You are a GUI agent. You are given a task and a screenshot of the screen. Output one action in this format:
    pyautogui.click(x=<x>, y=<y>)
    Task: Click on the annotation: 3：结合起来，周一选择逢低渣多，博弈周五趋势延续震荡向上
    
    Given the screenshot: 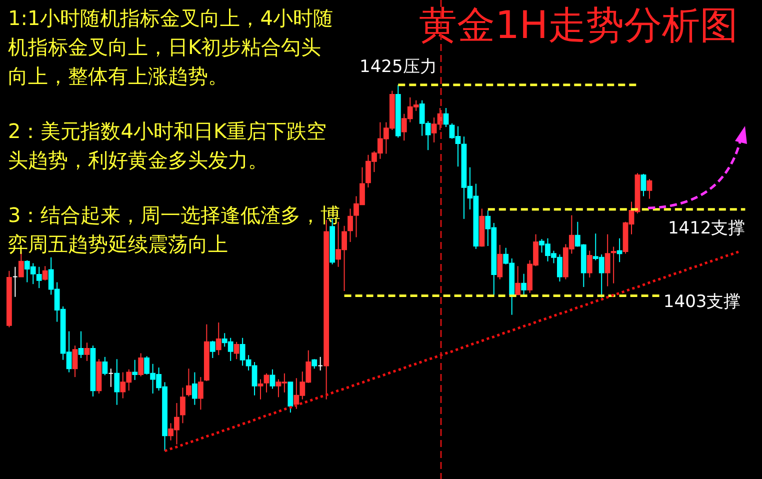 What is the action you would take?
    pyautogui.click(x=175, y=230)
    